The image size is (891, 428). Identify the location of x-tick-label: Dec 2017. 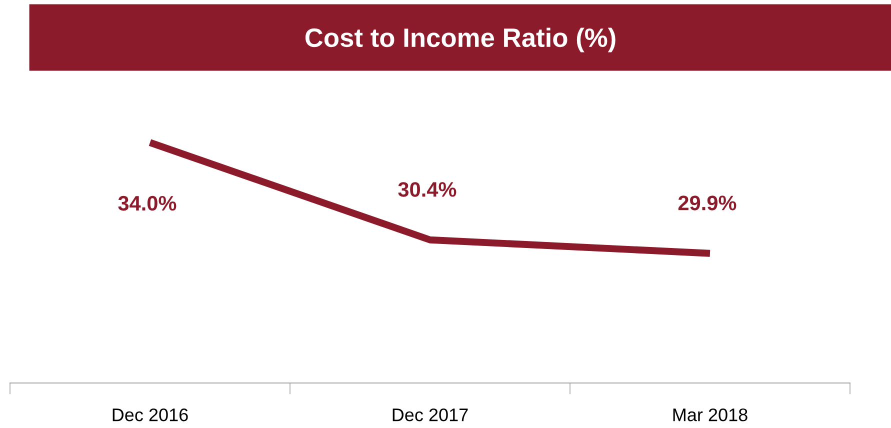
(430, 415).